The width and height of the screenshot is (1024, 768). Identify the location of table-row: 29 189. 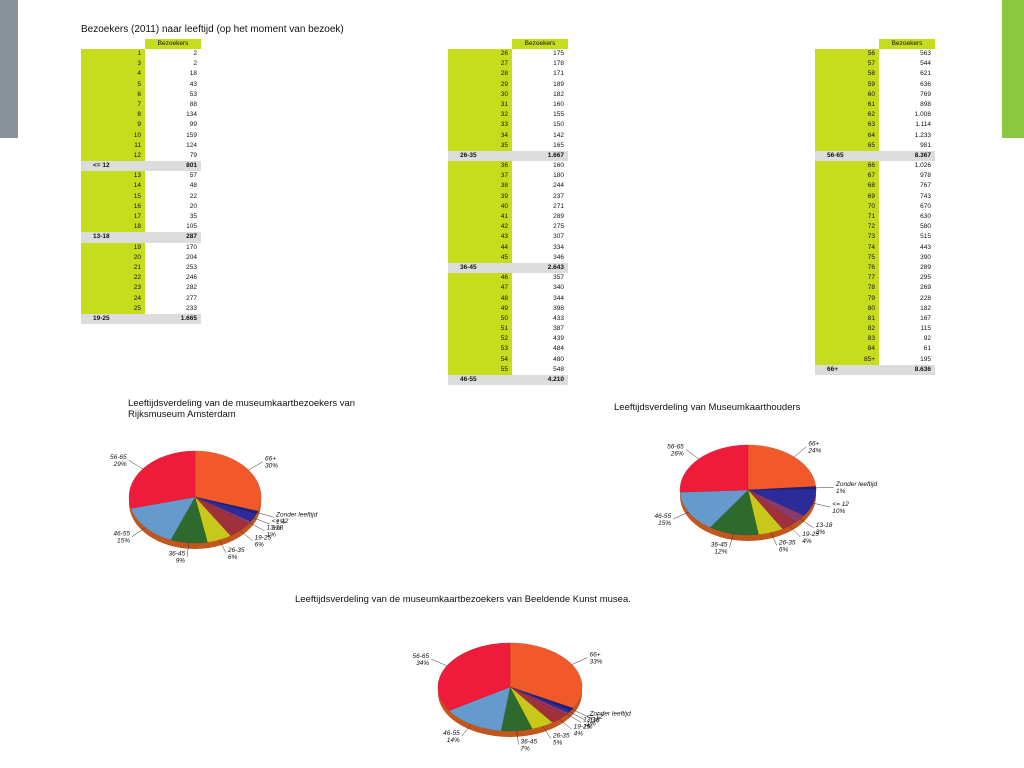
(508, 84).